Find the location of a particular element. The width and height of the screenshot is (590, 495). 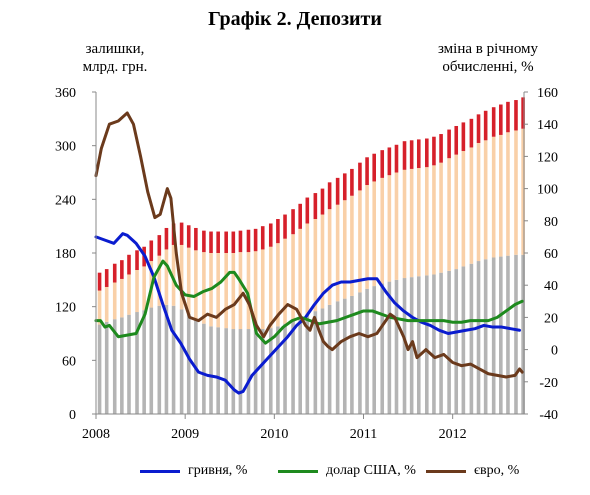

x-axis-tick-label: 2009 is located at coordinates (185, 434).